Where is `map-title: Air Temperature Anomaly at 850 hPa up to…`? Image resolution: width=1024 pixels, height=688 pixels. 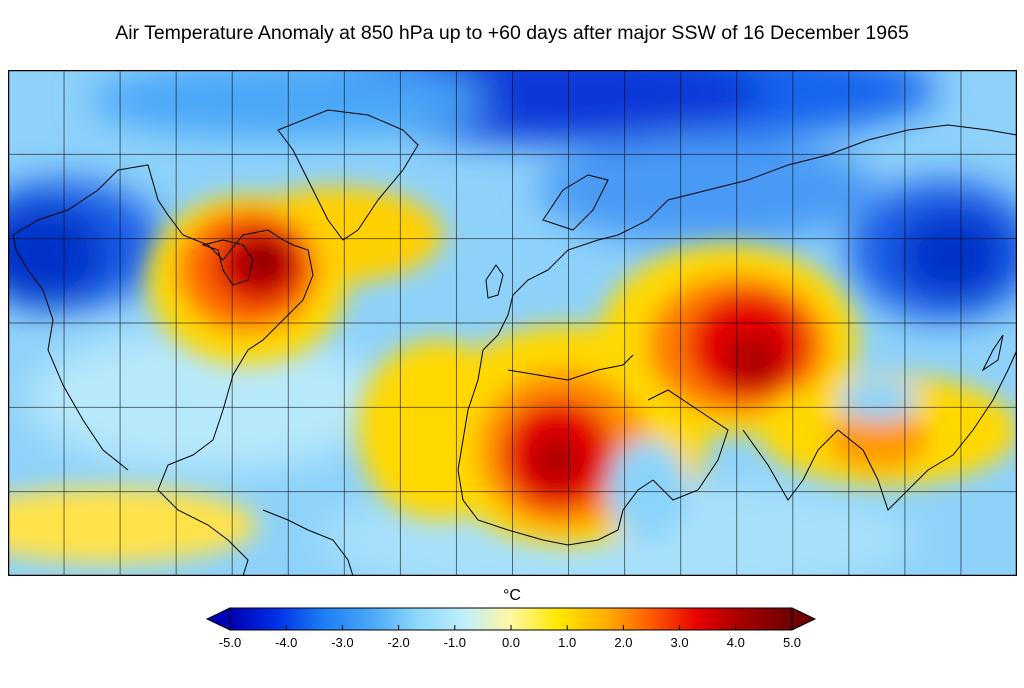 map-title: Air Temperature Anomaly at 850 hPa up to… is located at coordinates (512, 33).